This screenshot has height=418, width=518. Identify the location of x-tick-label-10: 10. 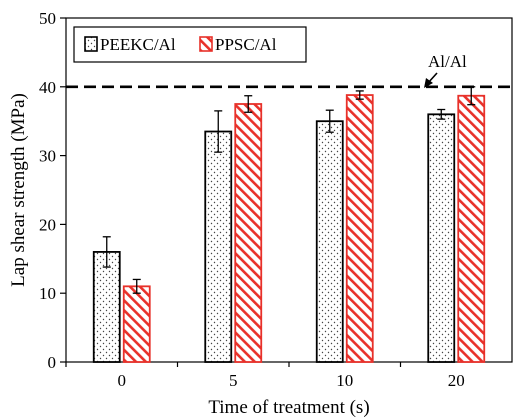
(344, 380).